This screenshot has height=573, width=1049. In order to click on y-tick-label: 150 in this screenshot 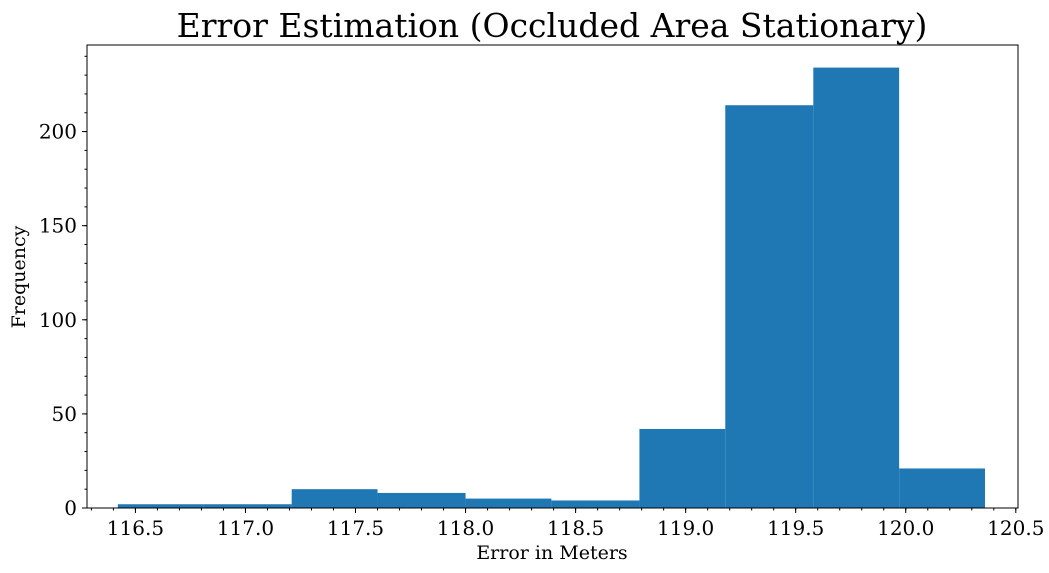, I will do `click(58, 226)`.